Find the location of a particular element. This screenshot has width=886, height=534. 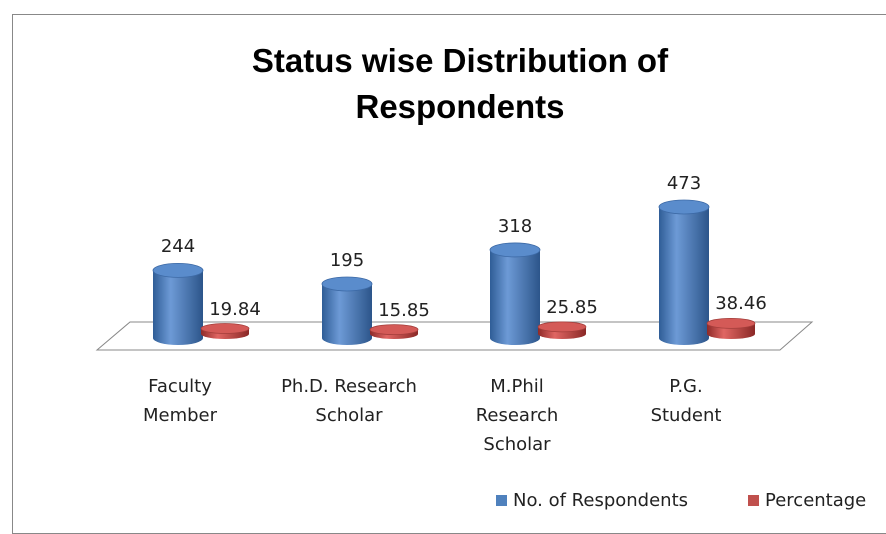

legend-item: No. of Respondents is located at coordinates (592, 500).